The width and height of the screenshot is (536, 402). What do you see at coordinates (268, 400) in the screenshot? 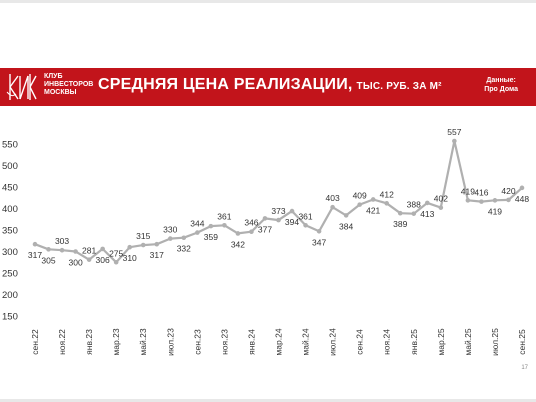
I see `bottom-border` at bounding box center [268, 400].